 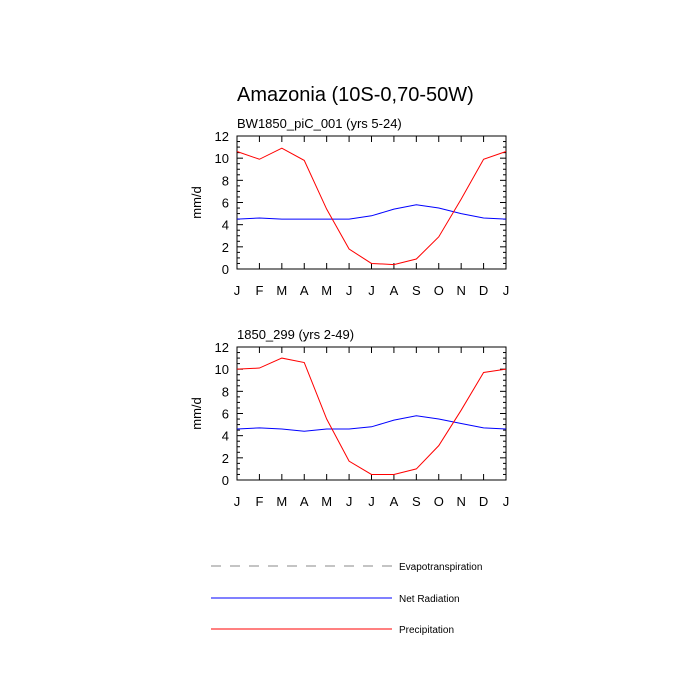 I want to click on legend-item-net-radiation: Net Radiation, so click(x=335, y=599).